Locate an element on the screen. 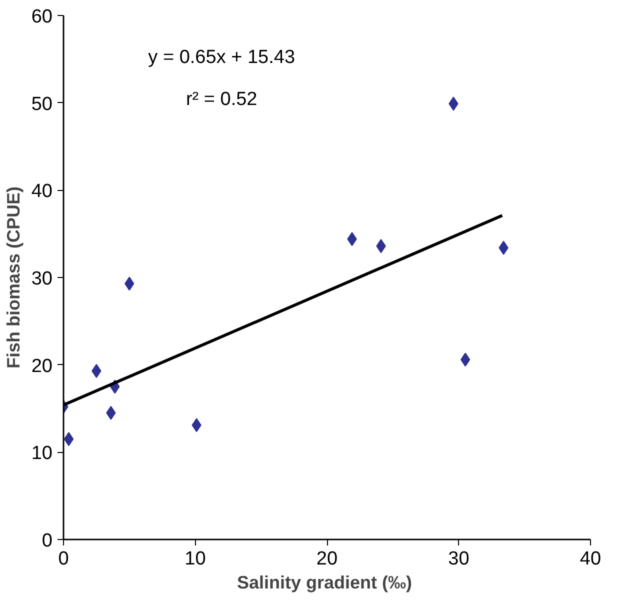 This screenshot has width=618, height=601. y-tick-label: 40 is located at coordinates (42, 191).